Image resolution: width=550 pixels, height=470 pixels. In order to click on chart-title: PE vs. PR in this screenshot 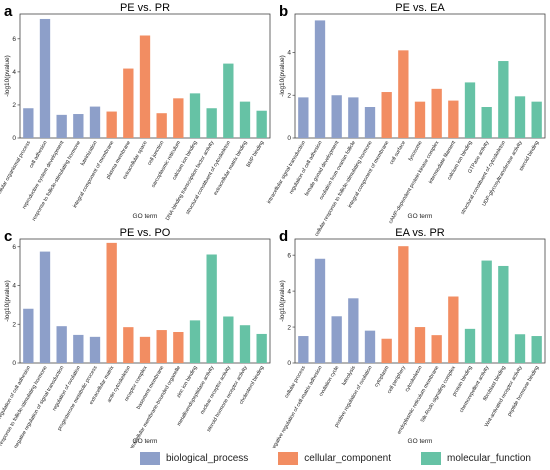, I will do `click(145, 8)`.